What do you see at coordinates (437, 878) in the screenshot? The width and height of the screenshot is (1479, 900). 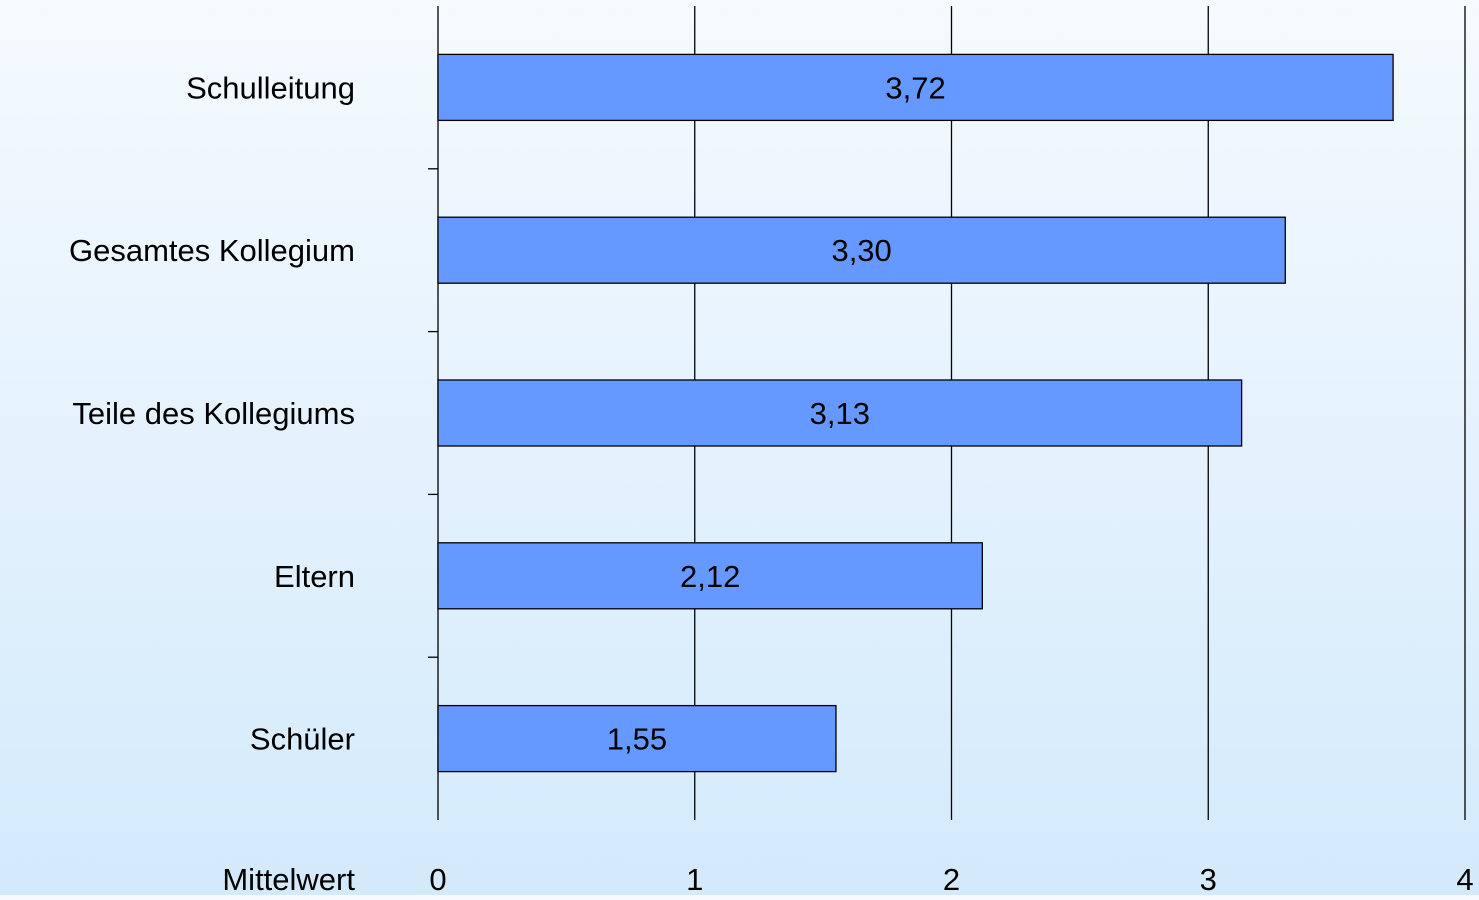 I see `x-tick-label: 0` at bounding box center [437, 878].